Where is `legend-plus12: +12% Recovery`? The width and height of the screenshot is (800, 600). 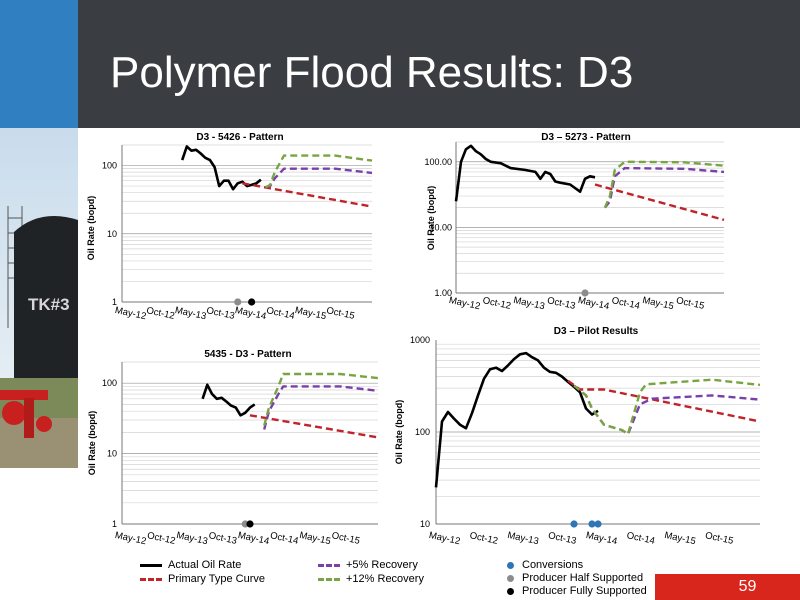 legend-plus12: +12% Recovery is located at coordinates (371, 579).